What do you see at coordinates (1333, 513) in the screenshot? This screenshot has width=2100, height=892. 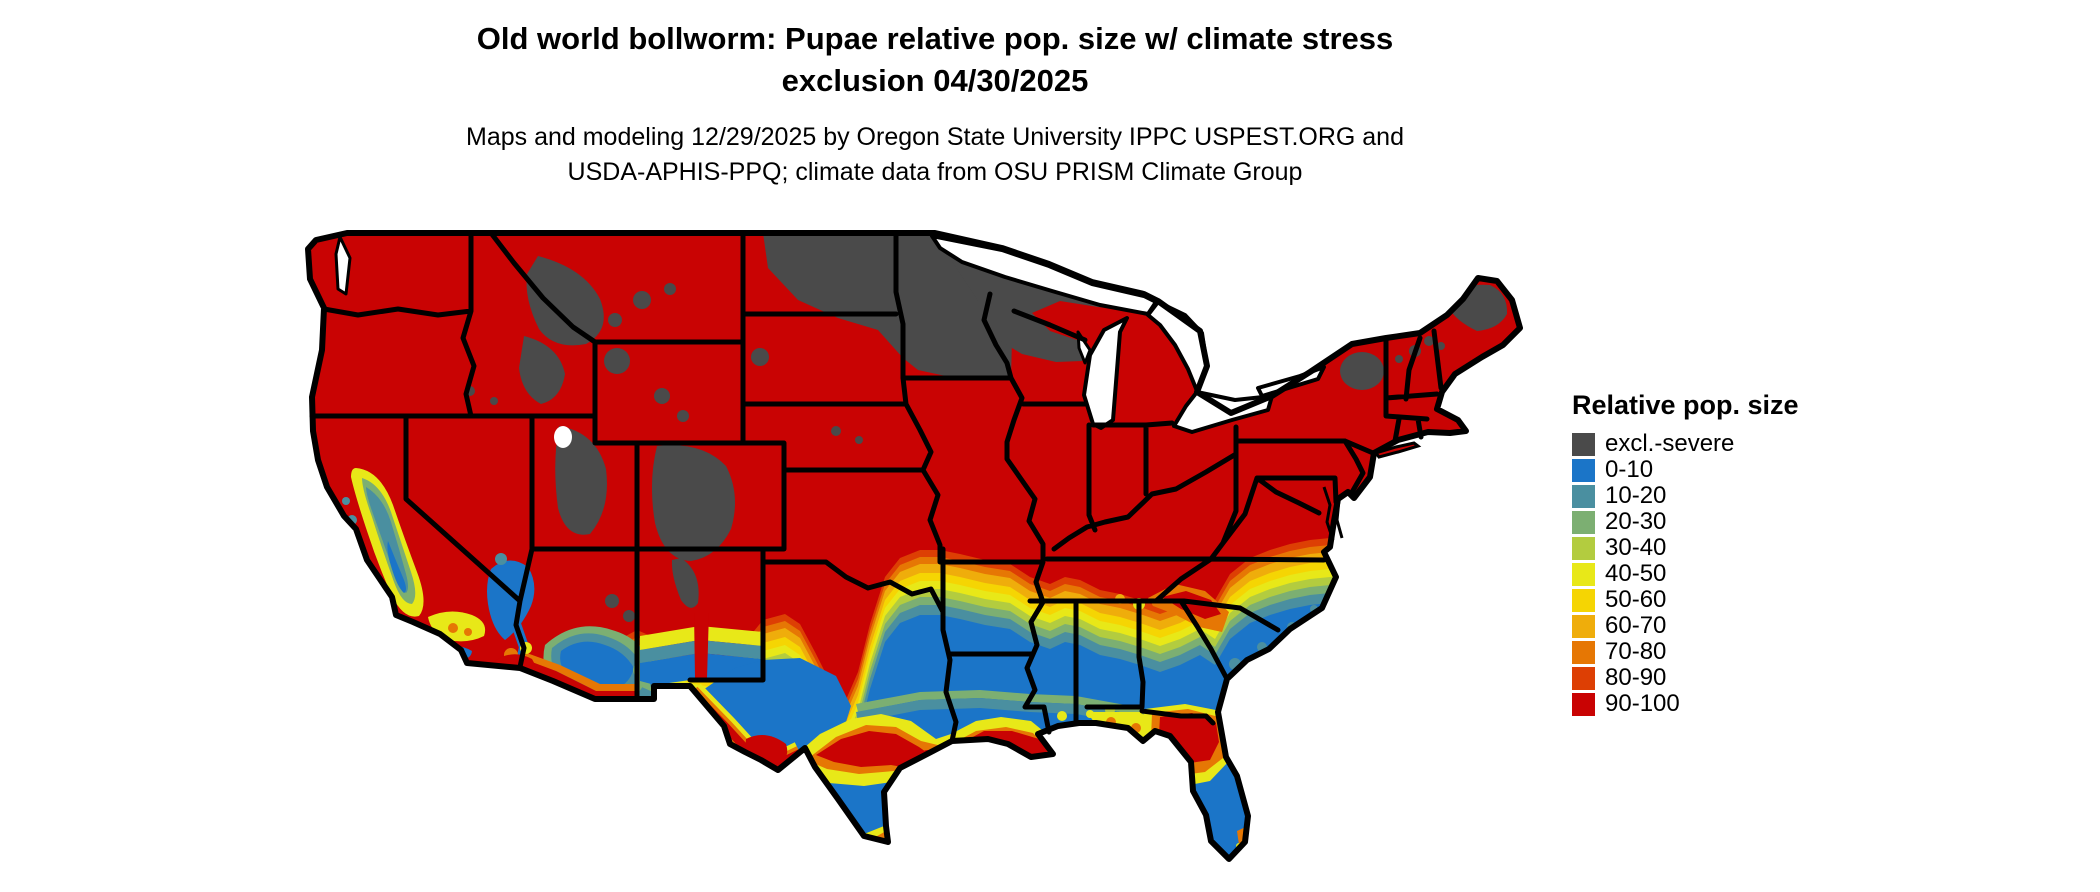 I see `chesapeake-bay-detail` at bounding box center [1333, 513].